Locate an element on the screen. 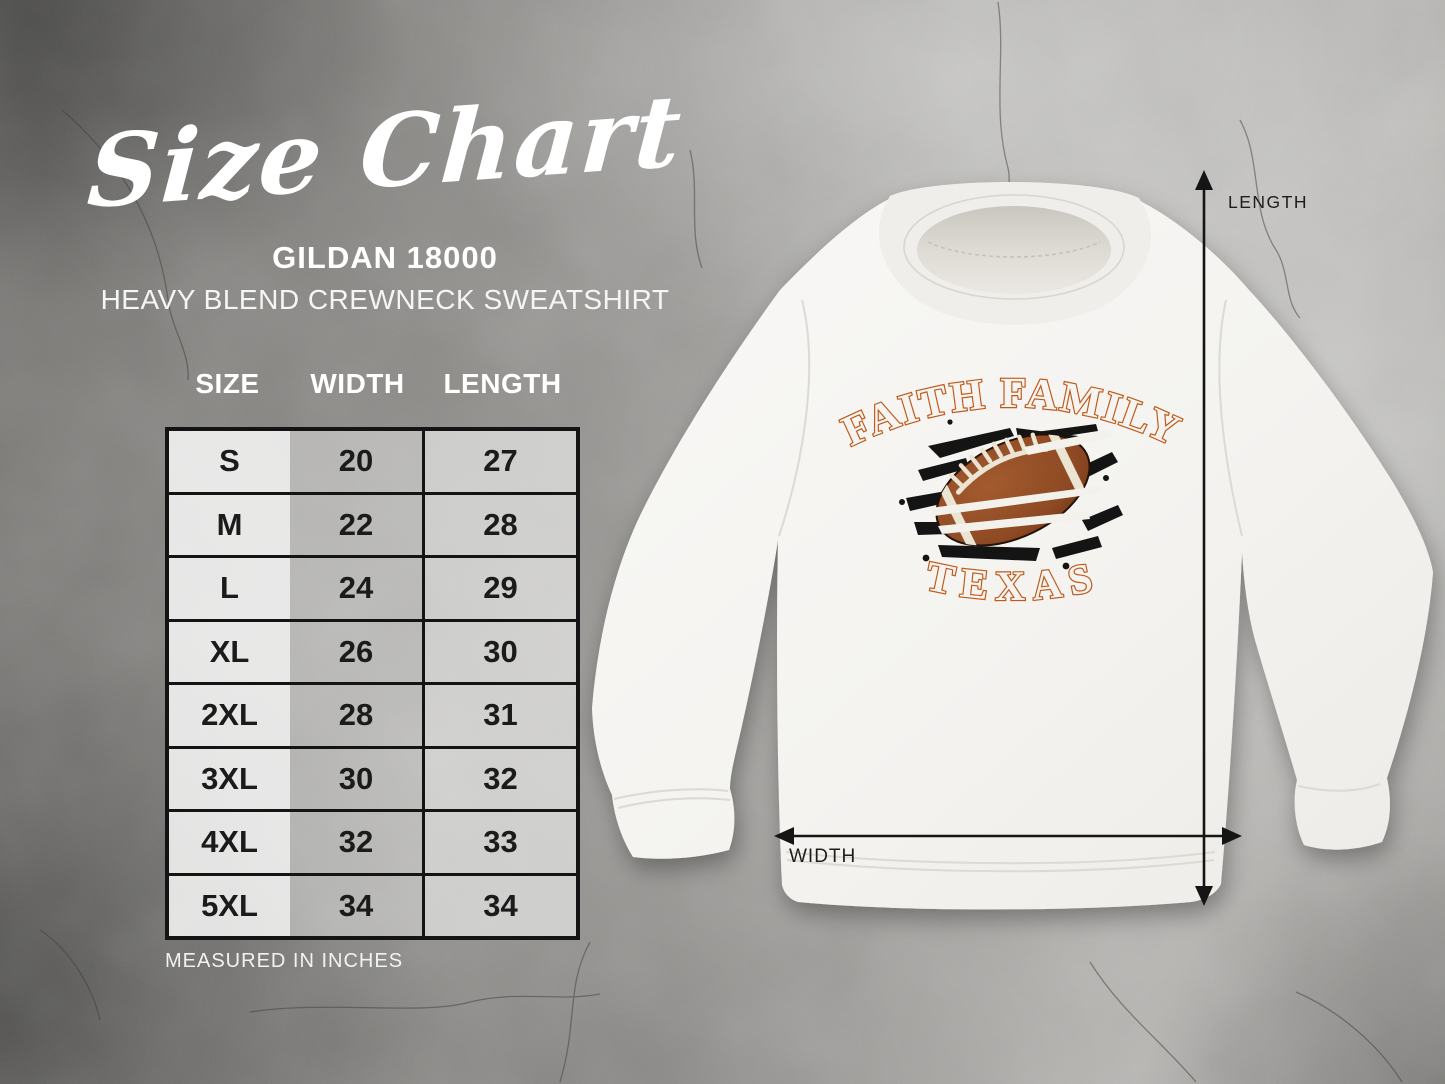 The width and height of the screenshot is (1445, 1084). table-row: 5XL 34 34 is located at coordinates (372, 905).